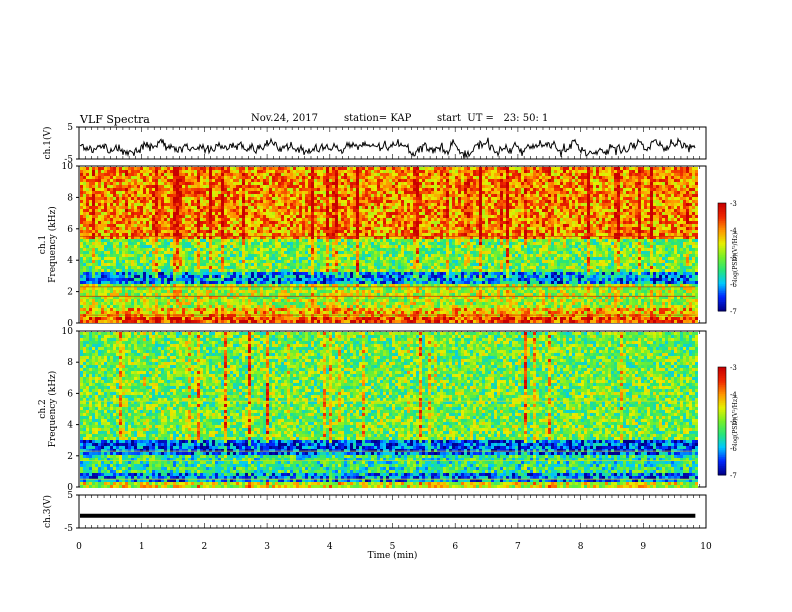 The image size is (792, 612). What do you see at coordinates (70, 293) in the screenshot?
I see `y-tick-label: 2` at bounding box center [70, 293].